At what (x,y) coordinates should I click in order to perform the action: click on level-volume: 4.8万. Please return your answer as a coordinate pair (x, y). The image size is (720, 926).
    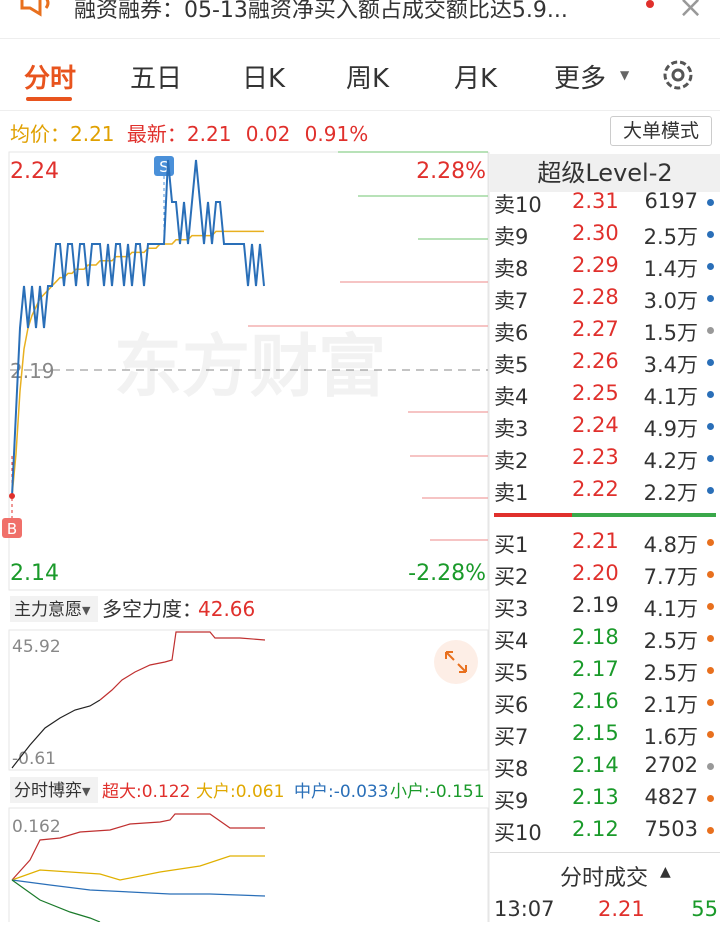
    Looking at the image, I should click on (670, 545).